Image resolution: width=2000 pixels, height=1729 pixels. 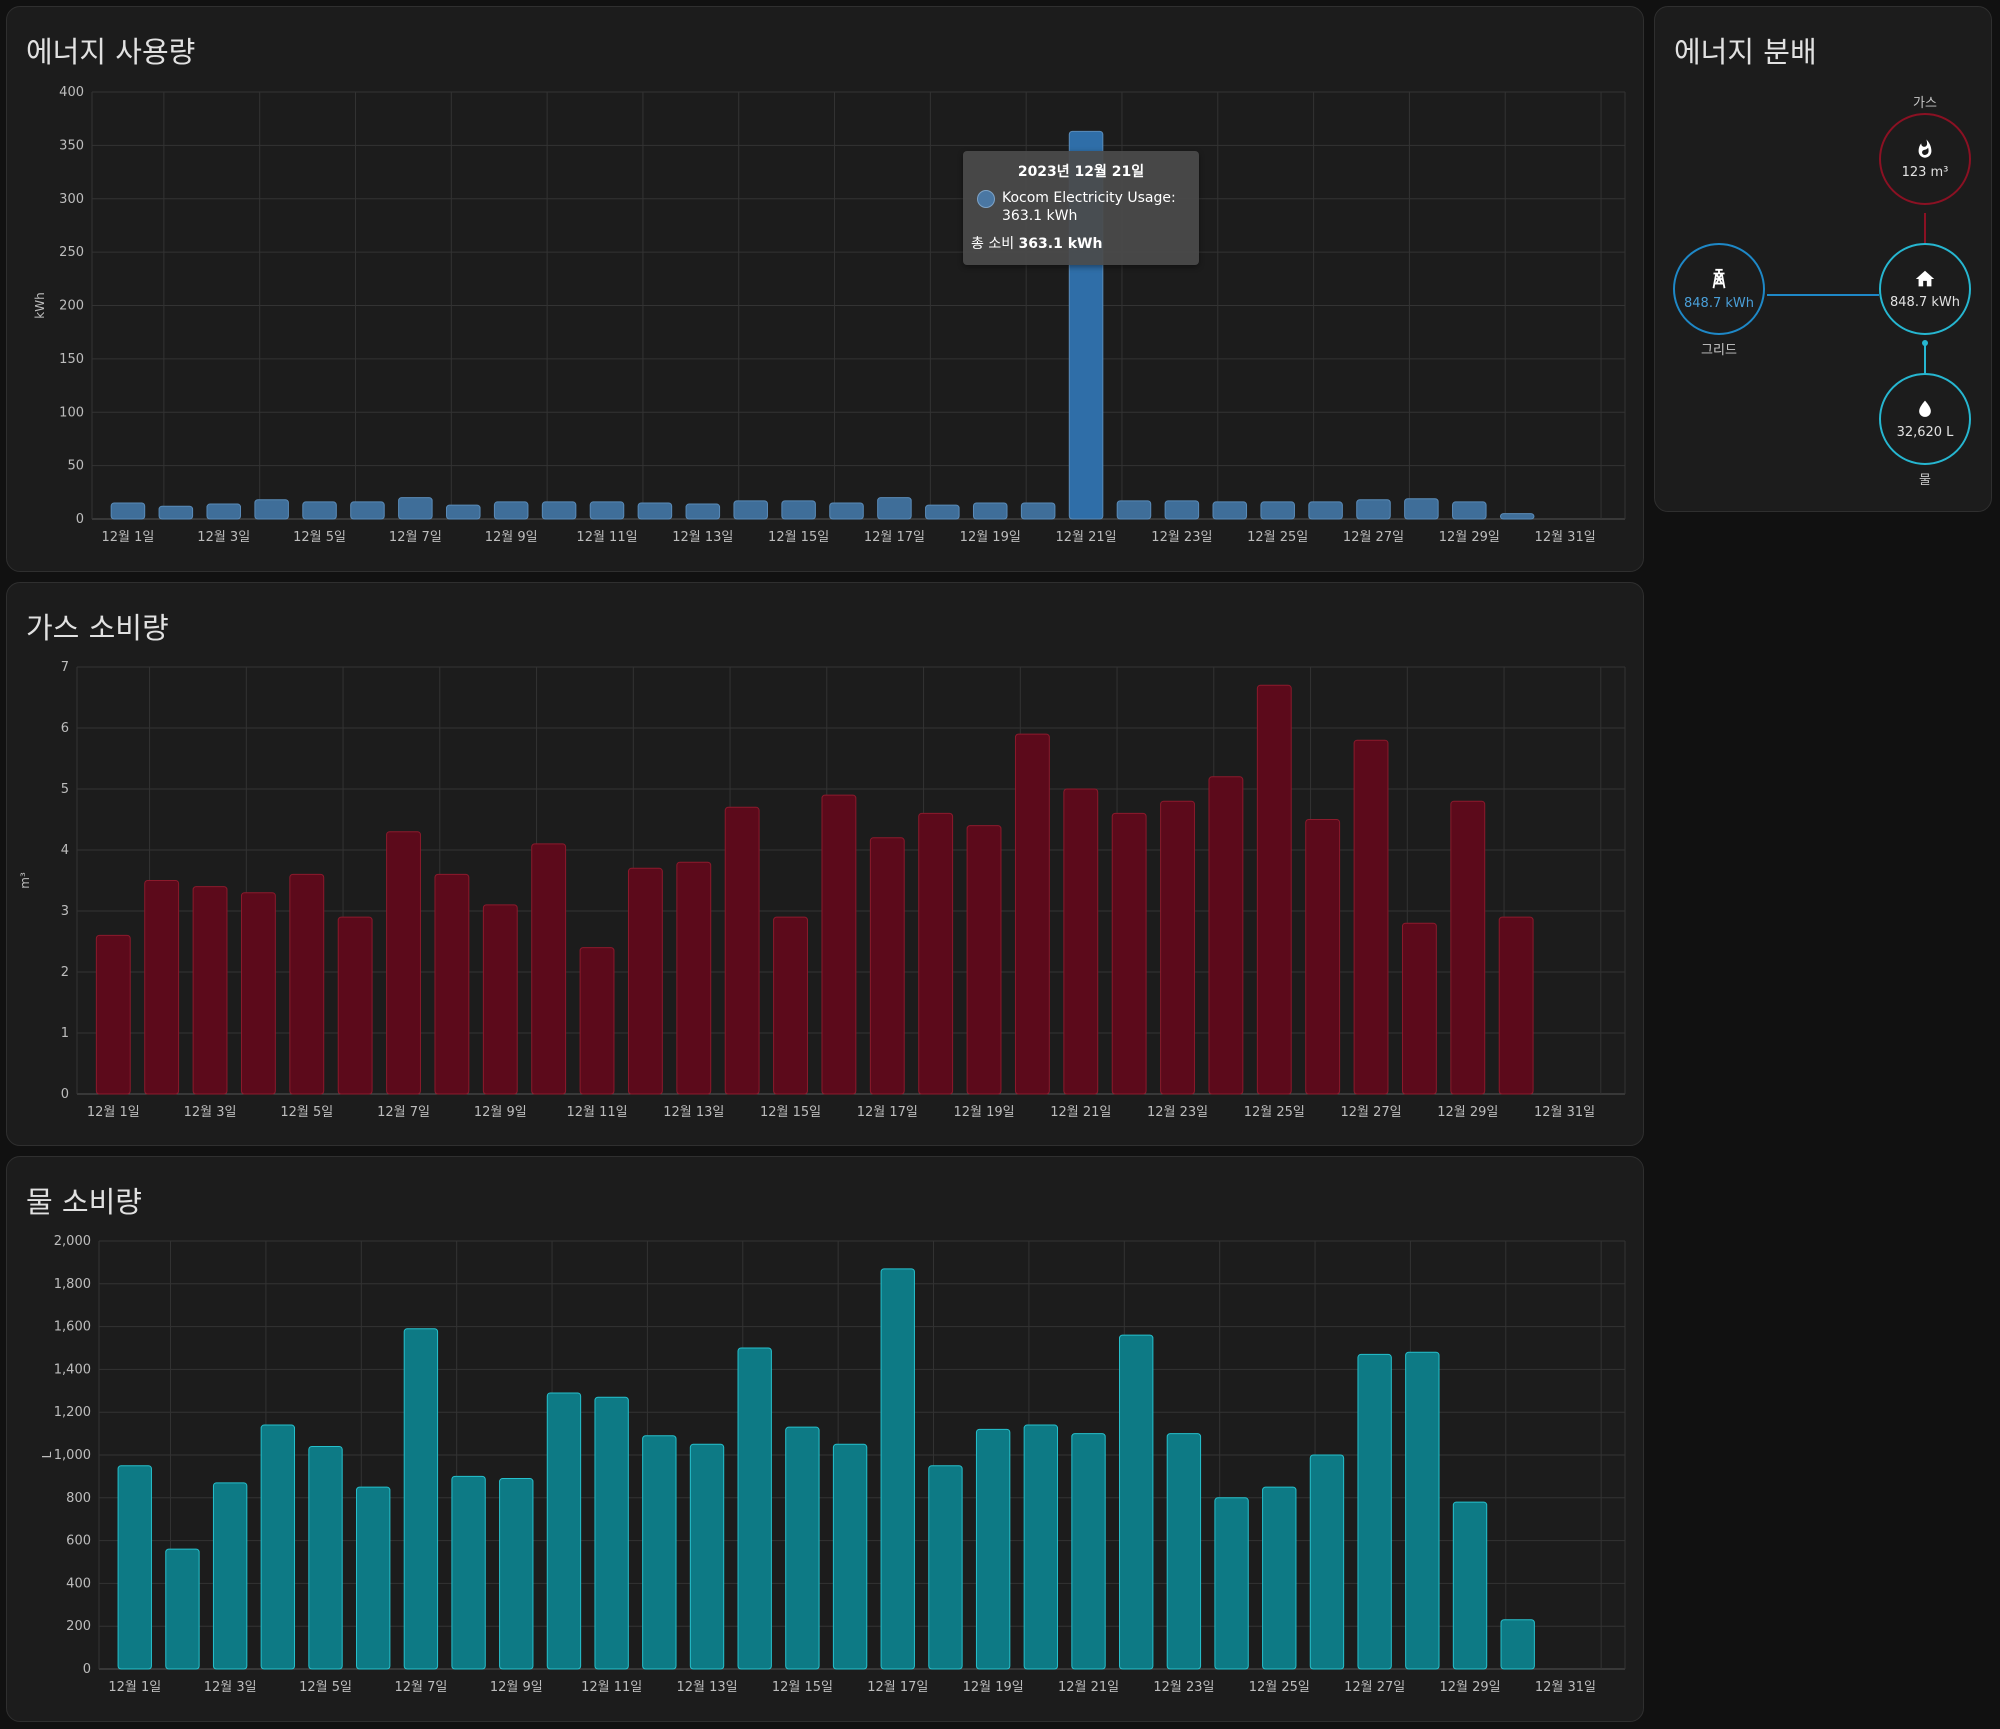 I want to click on x-tick-label: 12월 15일, so click(x=790, y=1112).